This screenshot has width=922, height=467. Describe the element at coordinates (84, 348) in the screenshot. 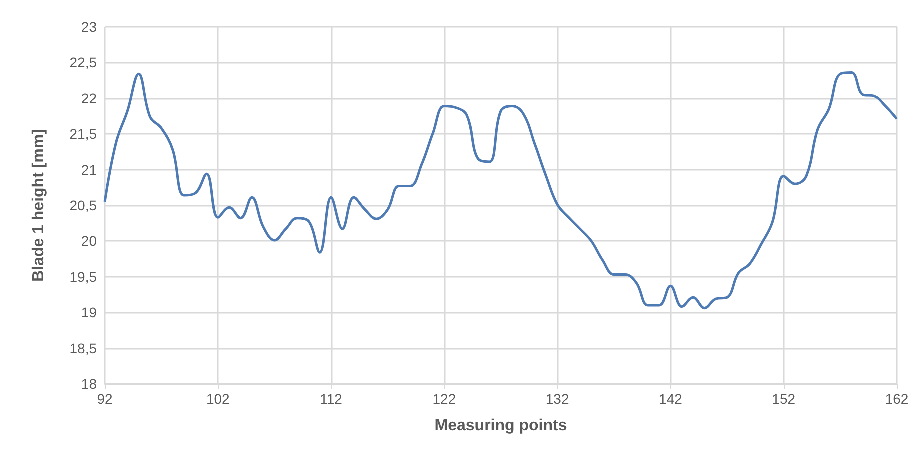

I see `y-tick-label: 18,5` at that location.